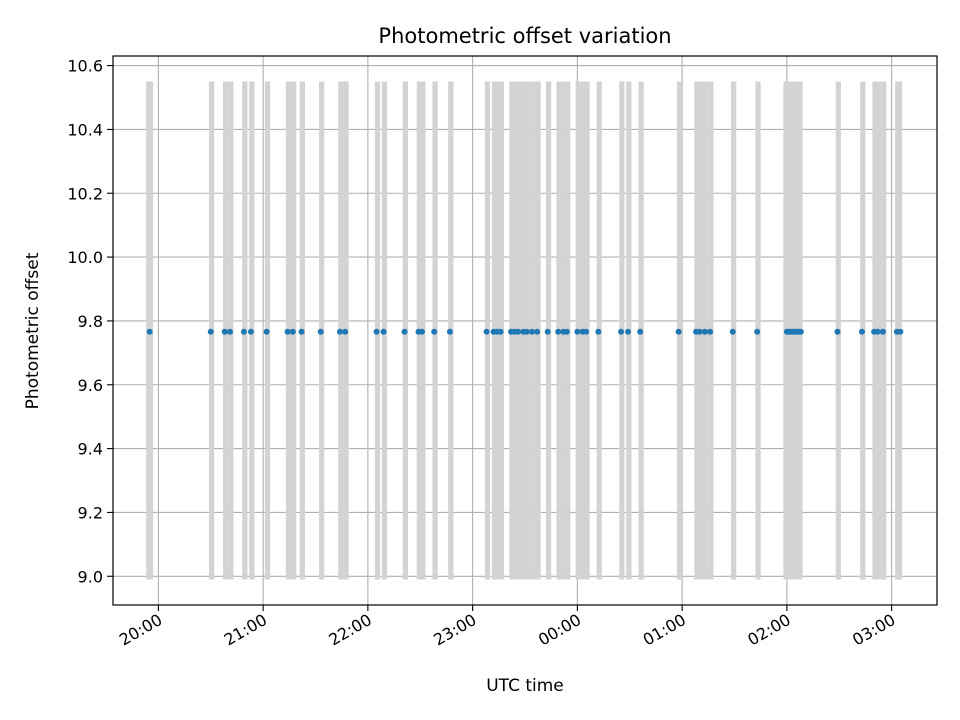 The width and height of the screenshot is (960, 720). Describe the element at coordinates (90, 449) in the screenshot. I see `y-tick-label: 9.4` at that location.